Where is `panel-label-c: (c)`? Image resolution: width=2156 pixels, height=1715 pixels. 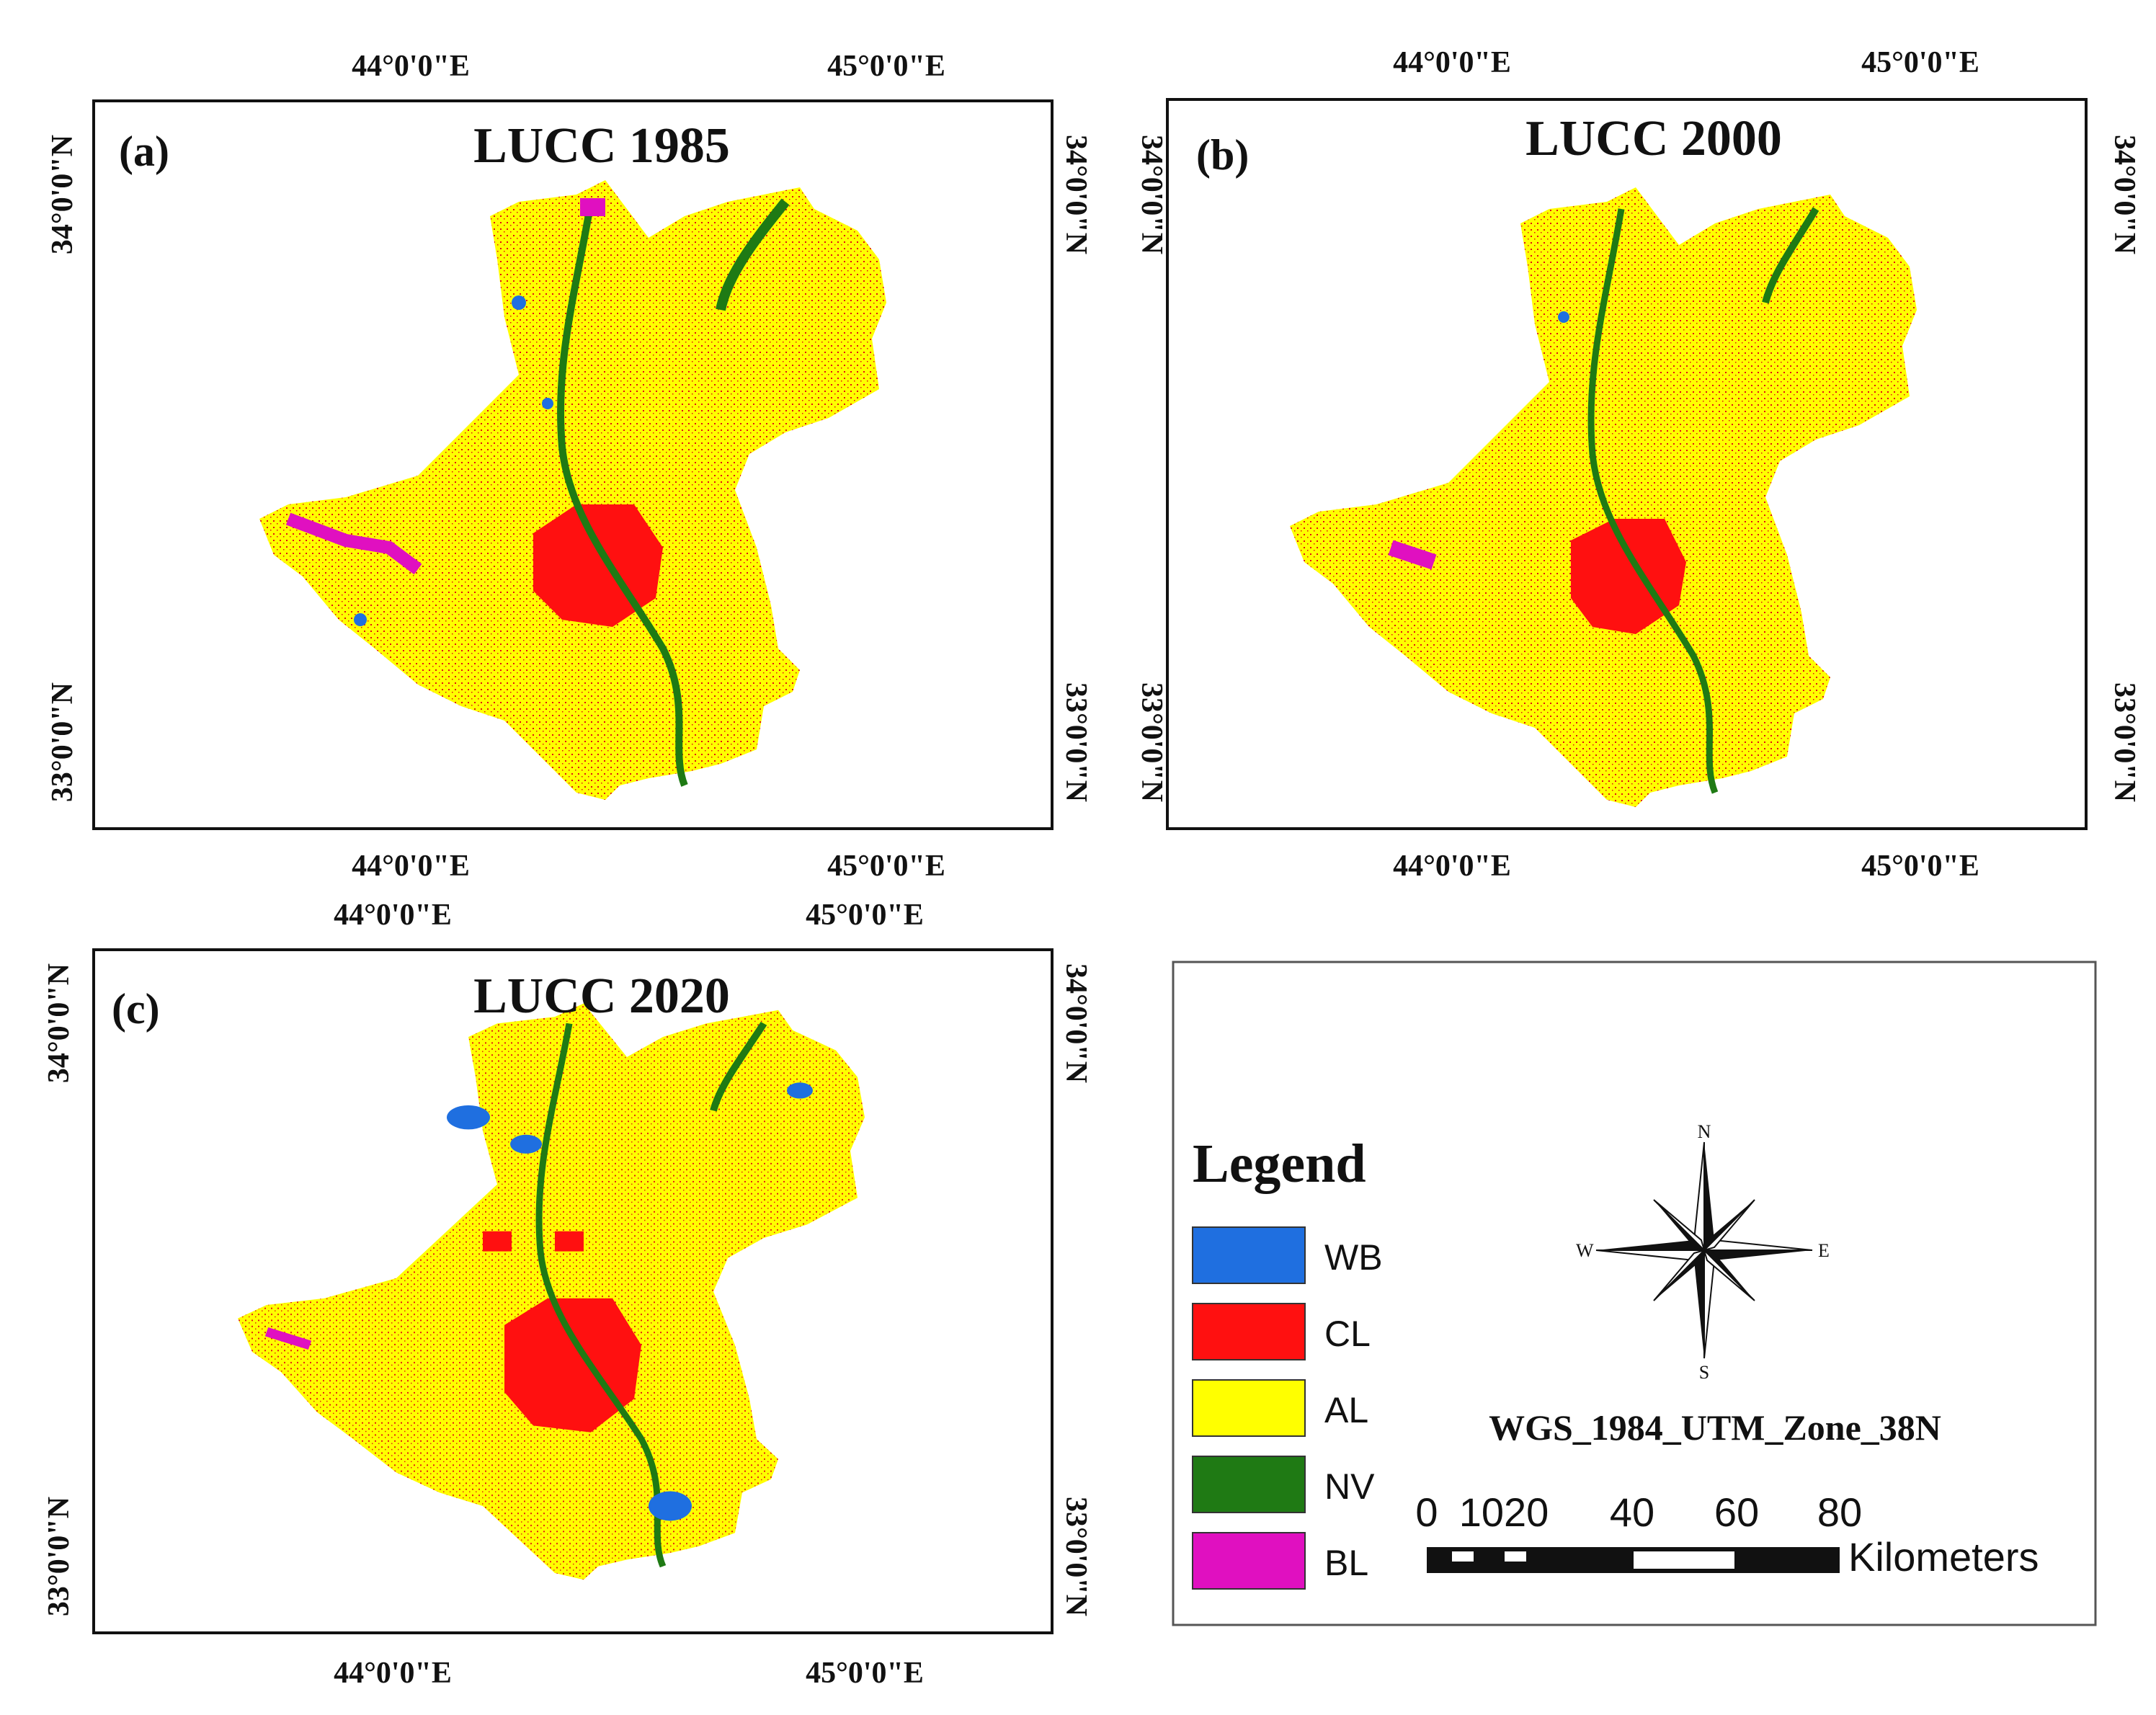
panel-label-c: (c) is located at coordinates (136, 1009).